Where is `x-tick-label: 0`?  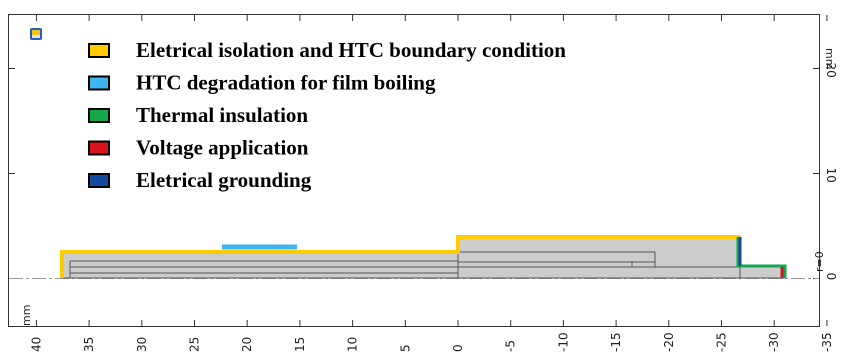
x-tick-label: 0 is located at coordinates (458, 348).